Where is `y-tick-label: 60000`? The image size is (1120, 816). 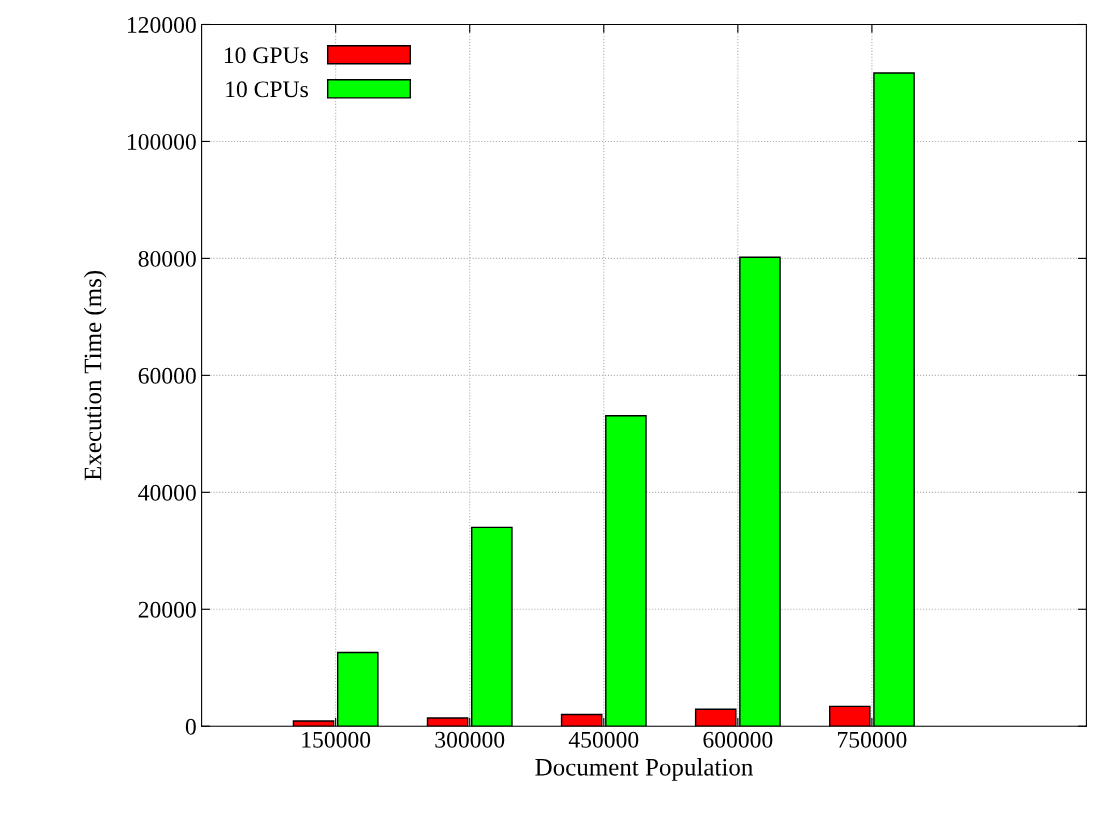
y-tick-label: 60000 is located at coordinates (167, 375).